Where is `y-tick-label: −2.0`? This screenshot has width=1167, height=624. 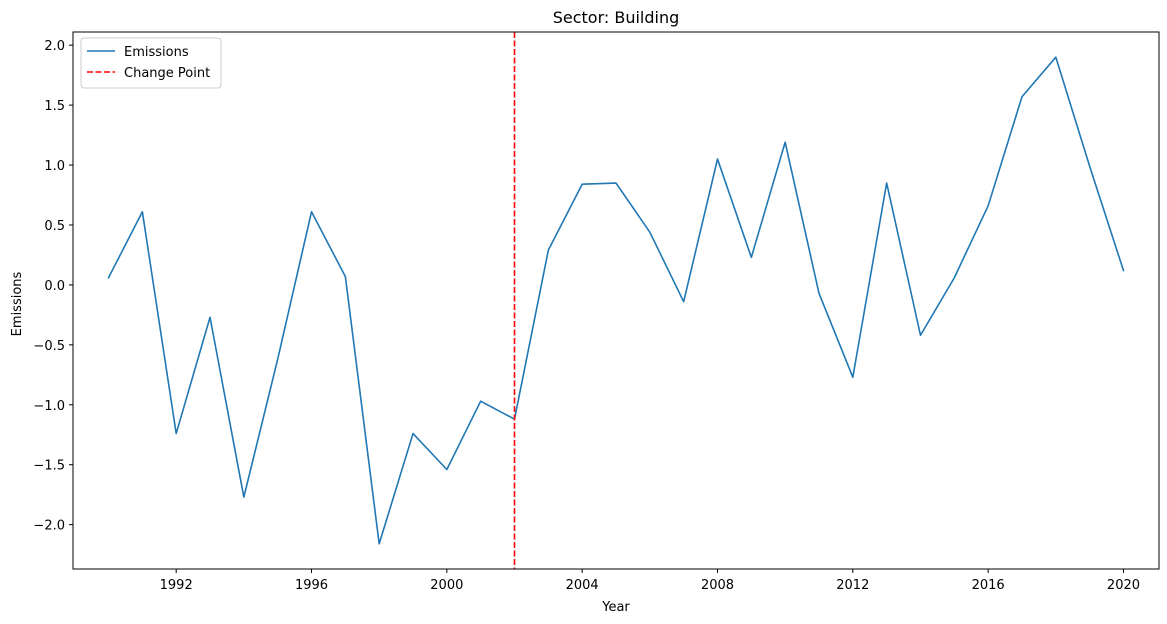
y-tick-label: −2.0 is located at coordinates (49, 526).